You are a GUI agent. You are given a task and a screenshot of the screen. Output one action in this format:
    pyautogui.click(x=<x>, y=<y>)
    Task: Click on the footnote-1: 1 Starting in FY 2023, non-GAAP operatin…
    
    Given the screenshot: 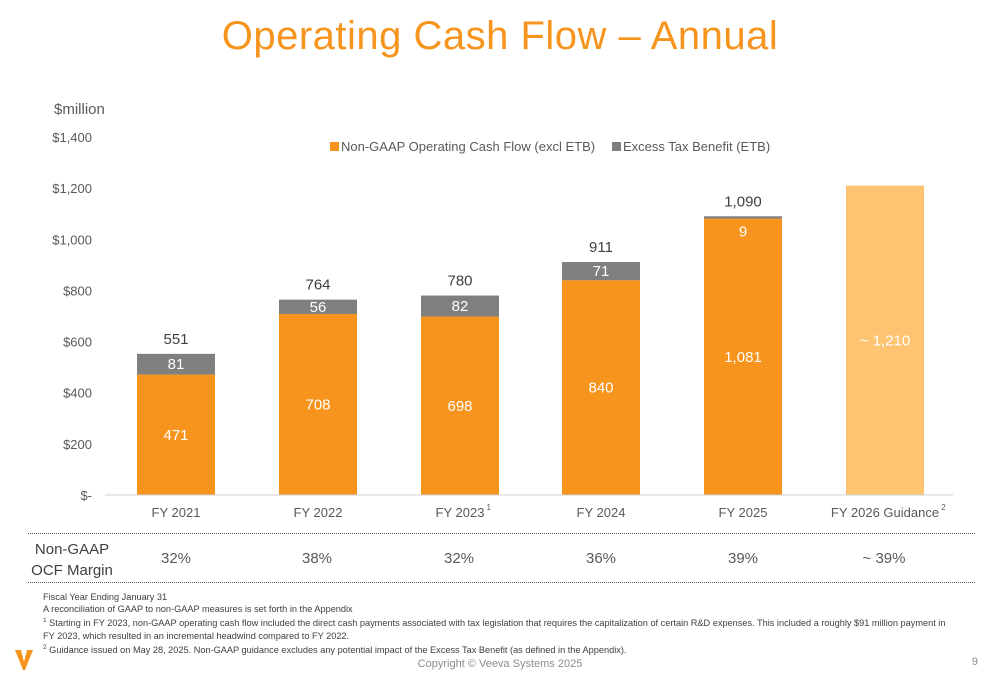 What is the action you would take?
    pyautogui.click(x=500, y=628)
    